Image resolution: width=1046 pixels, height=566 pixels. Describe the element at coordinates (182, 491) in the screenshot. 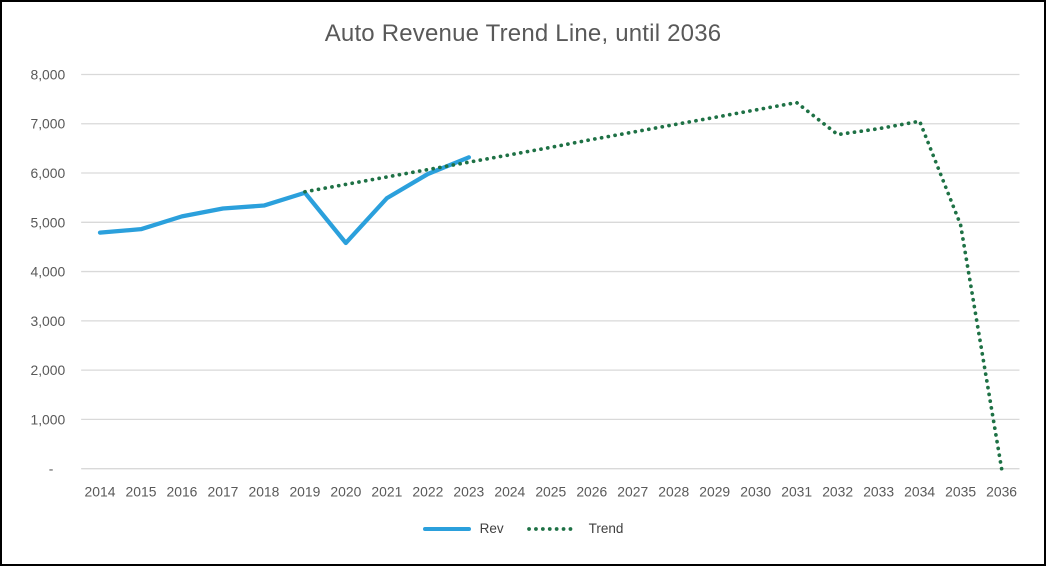

I see `x-axis-tick-label: 2016` at that location.